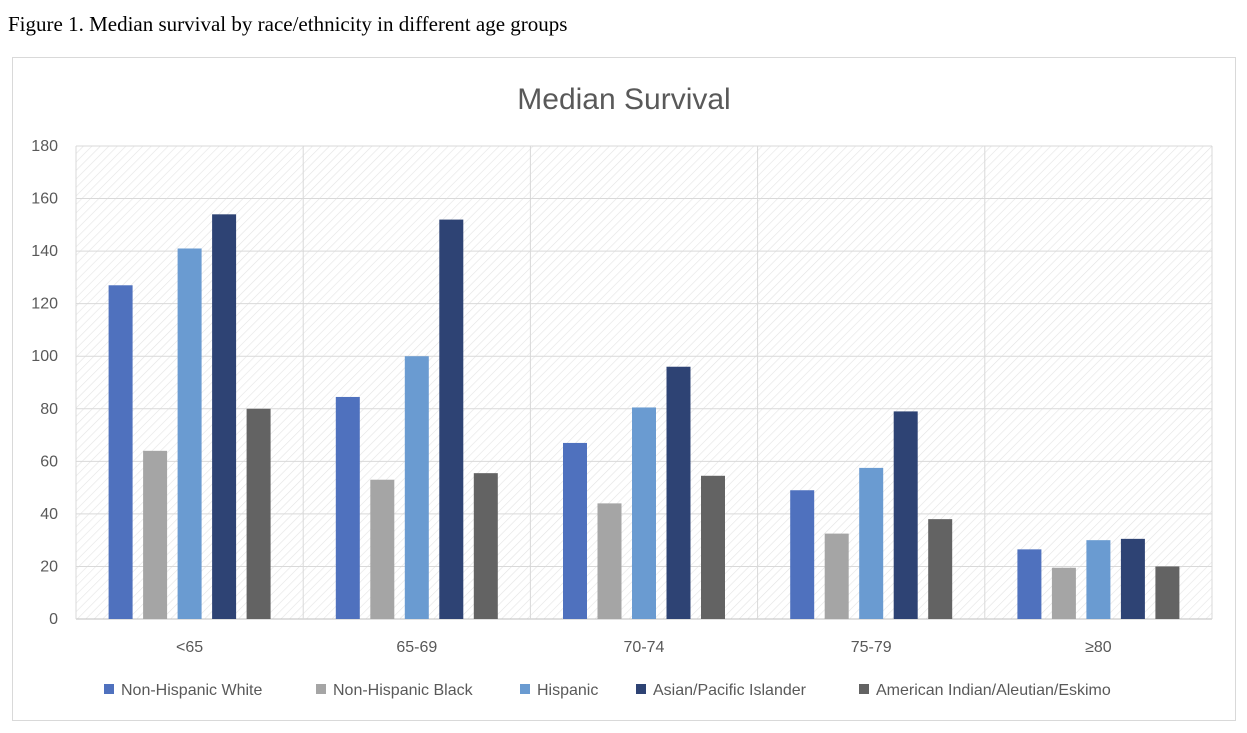 The image size is (1247, 733). Describe the element at coordinates (44, 356) in the screenshot. I see `y-tick-label: 100` at that location.